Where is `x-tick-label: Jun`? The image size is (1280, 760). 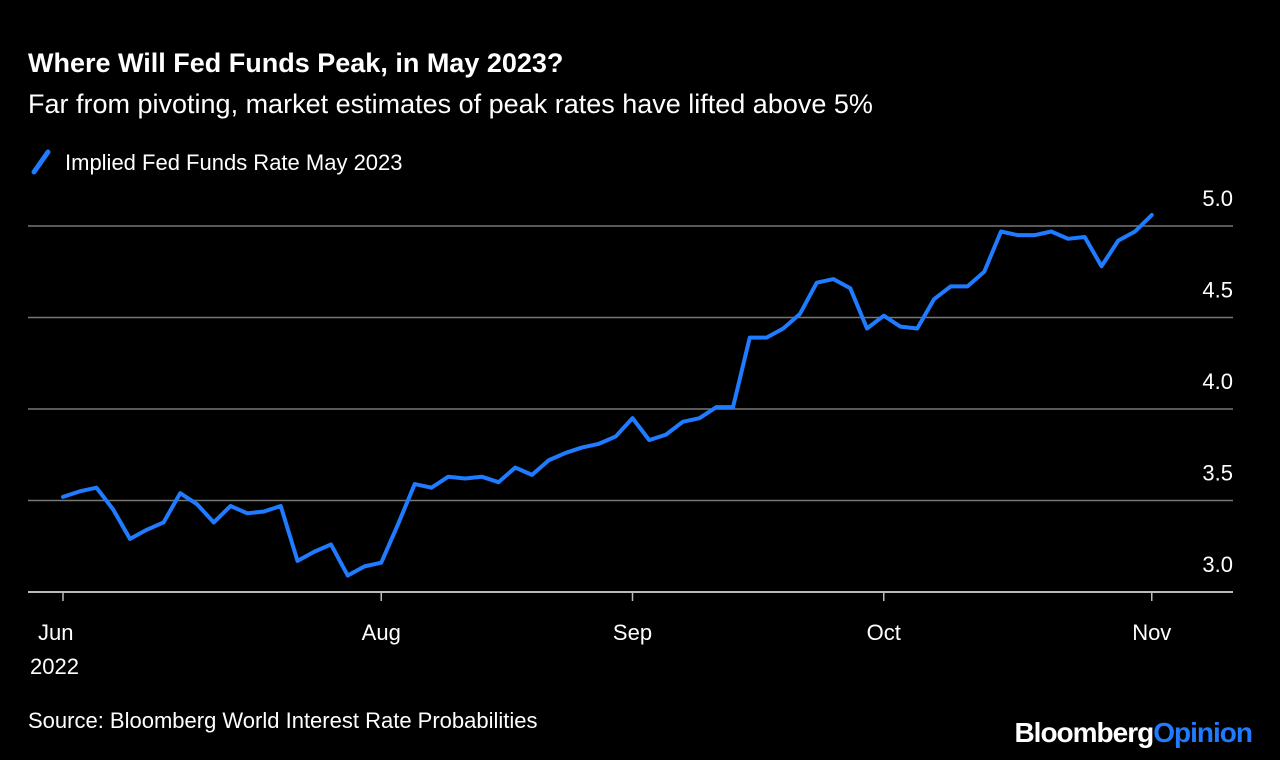
x-tick-label: Jun is located at coordinates (55, 632).